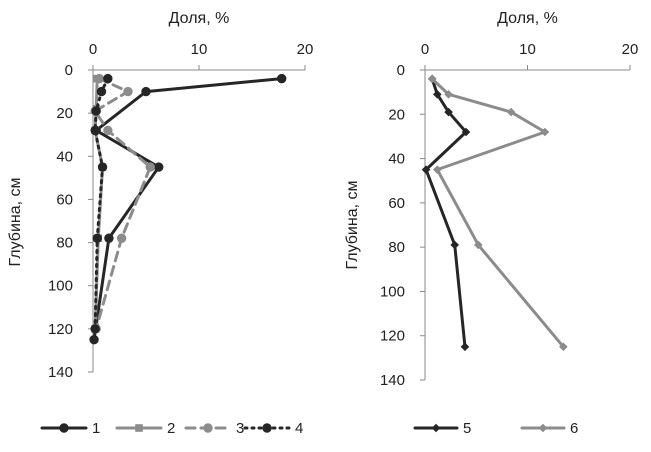 The image size is (651, 452). Describe the element at coordinates (467, 428) in the screenshot. I see `legend-label: 5` at that location.